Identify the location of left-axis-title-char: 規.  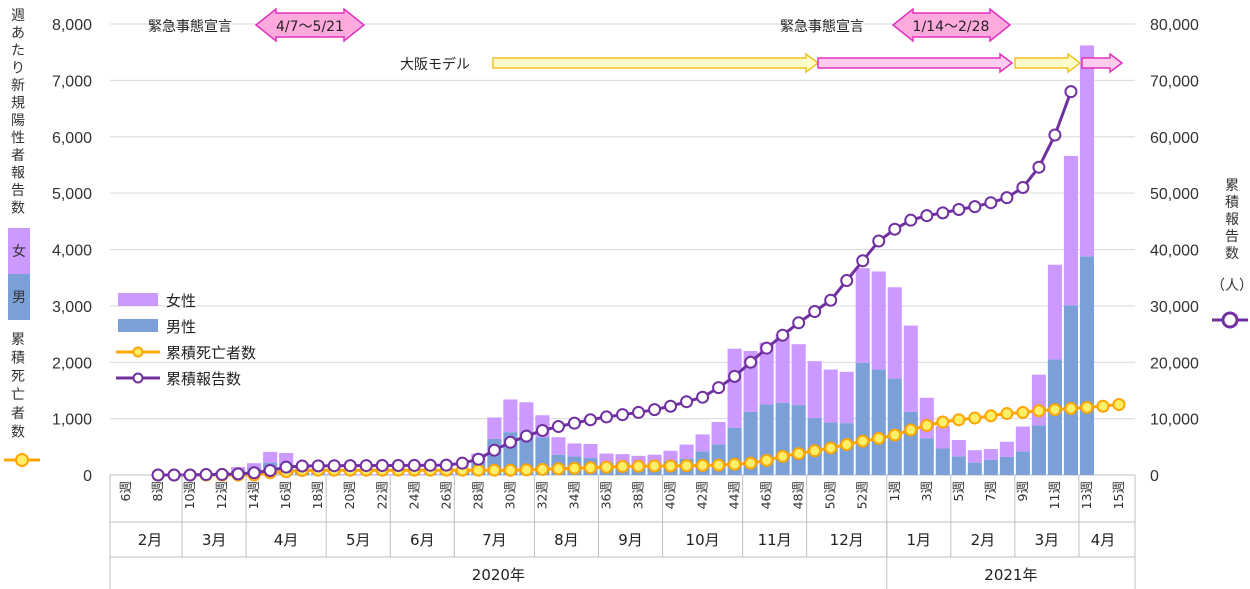
(18, 104).